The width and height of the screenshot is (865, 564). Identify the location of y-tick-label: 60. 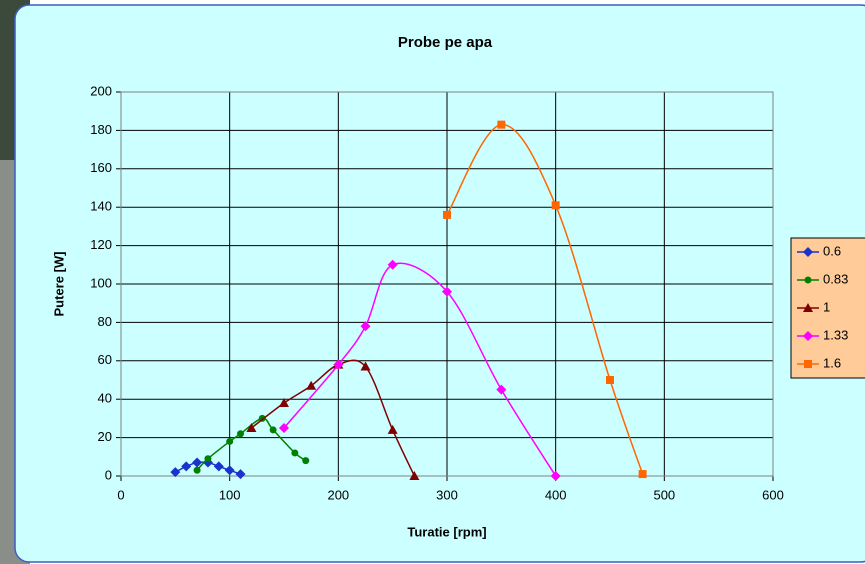
(105, 359).